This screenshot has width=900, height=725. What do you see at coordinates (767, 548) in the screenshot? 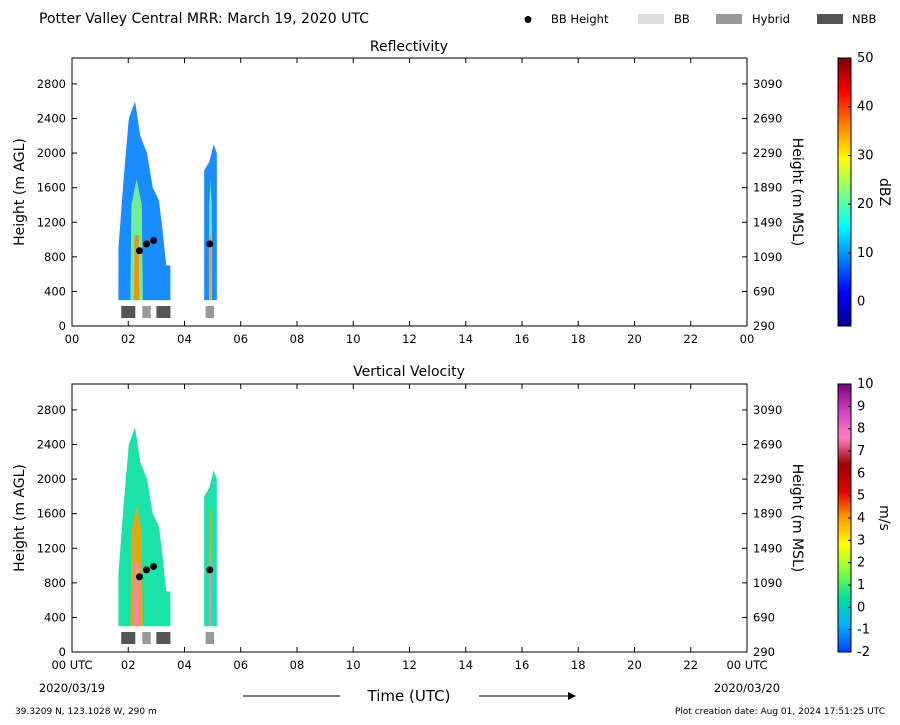
I see `velocity-y-tick-right-label: 1490` at bounding box center [767, 548].